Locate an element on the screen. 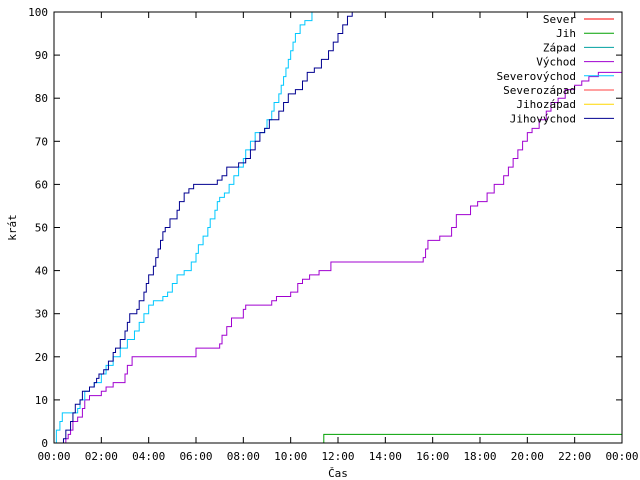 This screenshot has height=480, width=640. y-tick-label: 0 is located at coordinates (44, 443).